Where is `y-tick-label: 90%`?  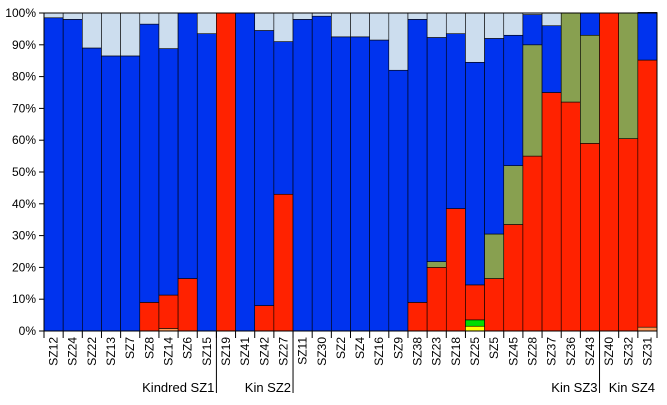
y-tick-label: 90% is located at coordinates (24, 45).